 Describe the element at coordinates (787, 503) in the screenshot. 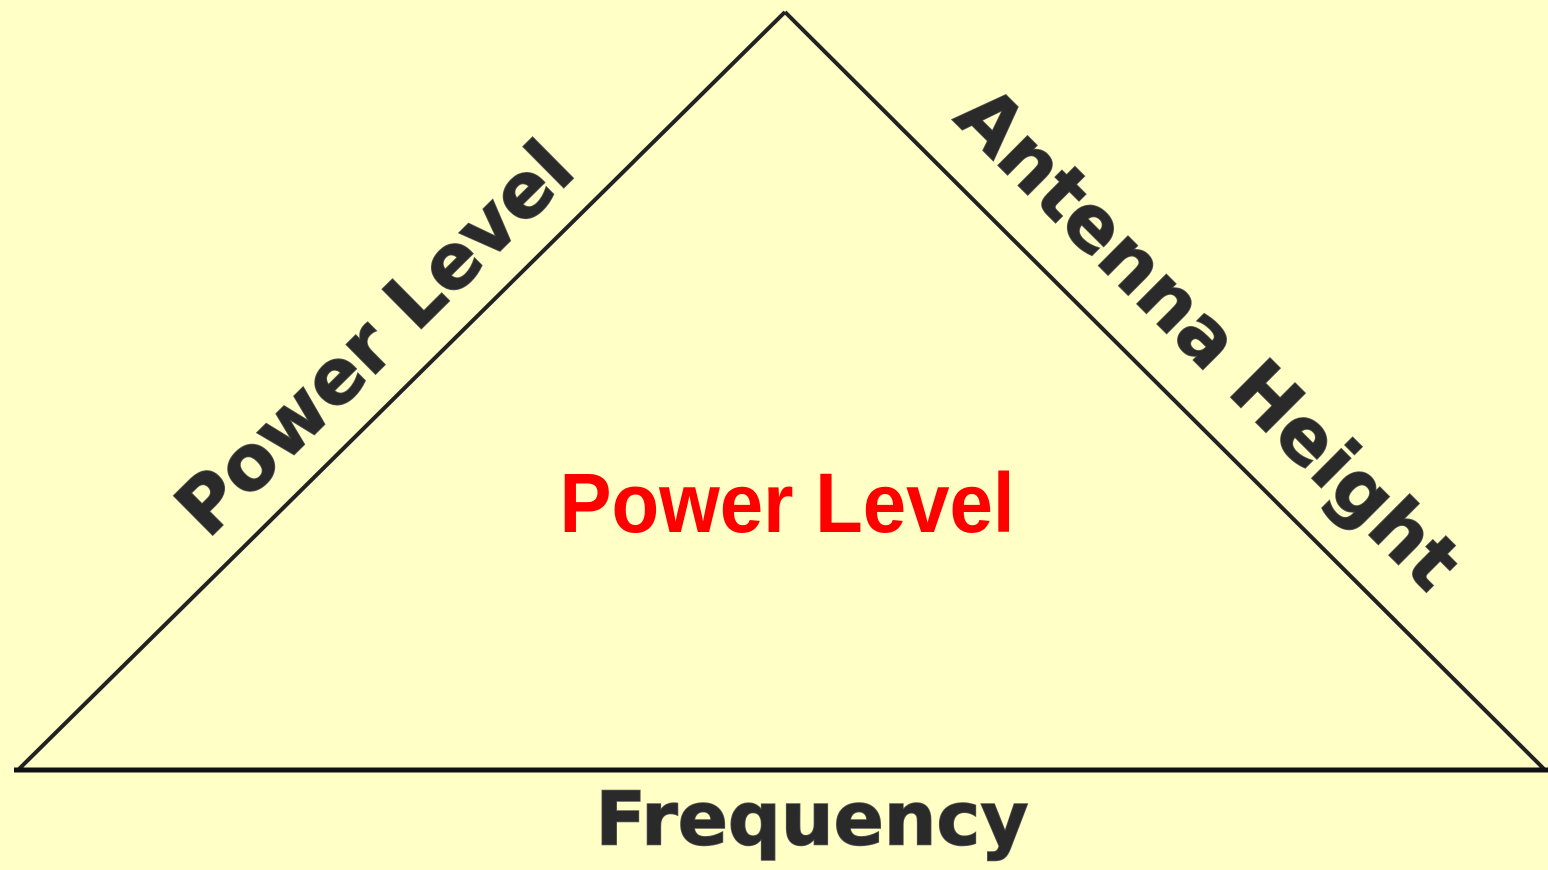

I see `center-label: Power Level` at that location.